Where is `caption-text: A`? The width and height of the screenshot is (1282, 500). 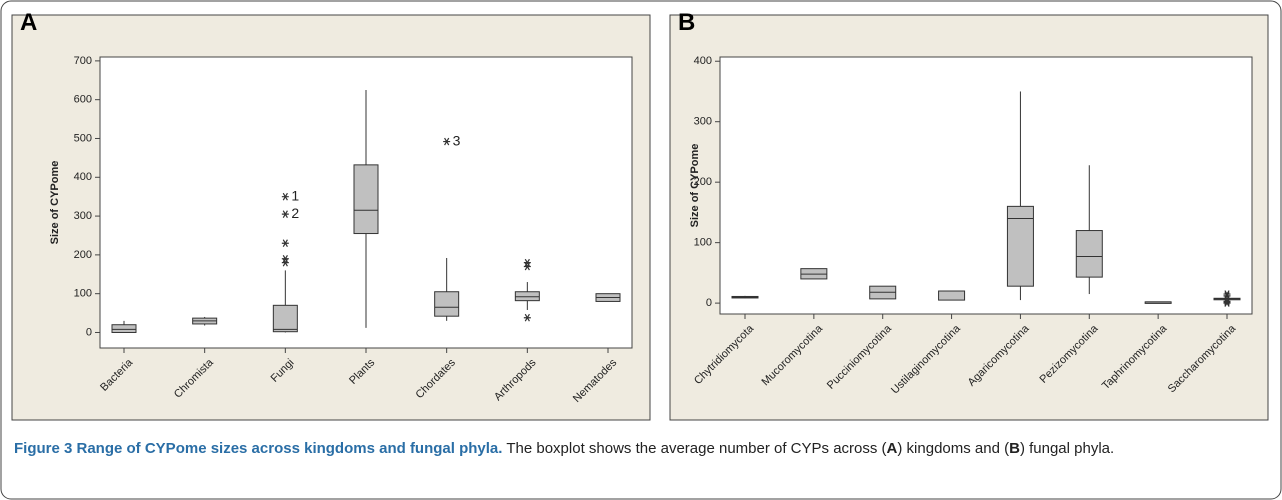 caption-text: A is located at coordinates (892, 448).